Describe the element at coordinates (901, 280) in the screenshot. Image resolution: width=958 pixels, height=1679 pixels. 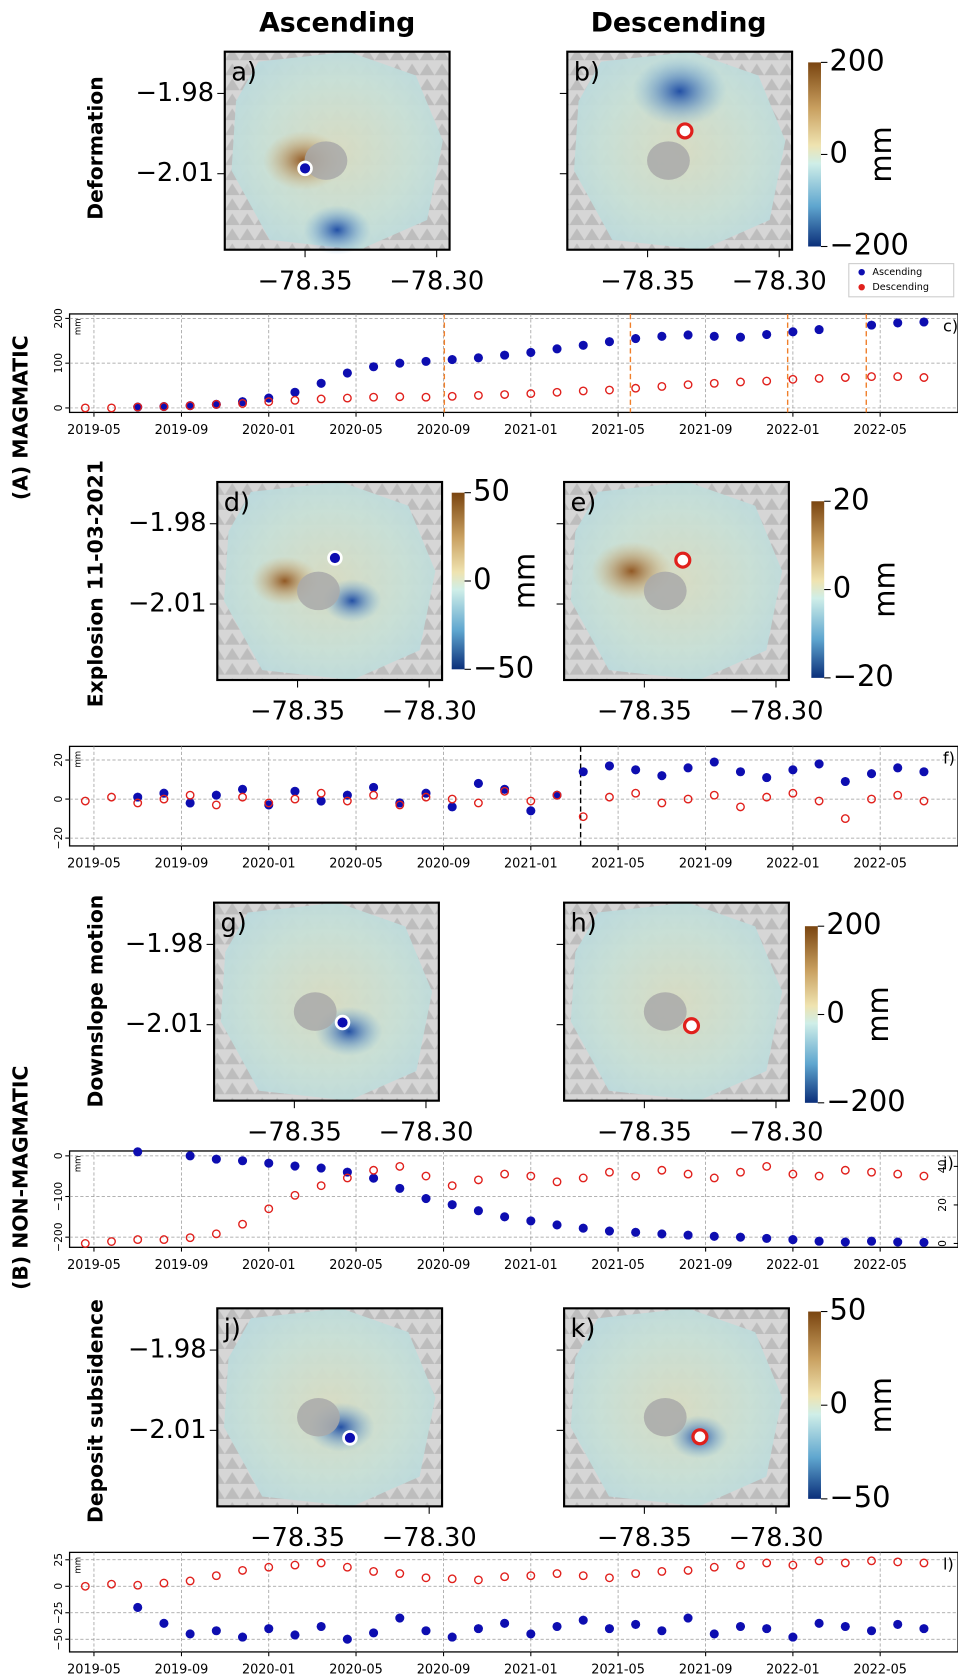
I see `legend-box` at that location.